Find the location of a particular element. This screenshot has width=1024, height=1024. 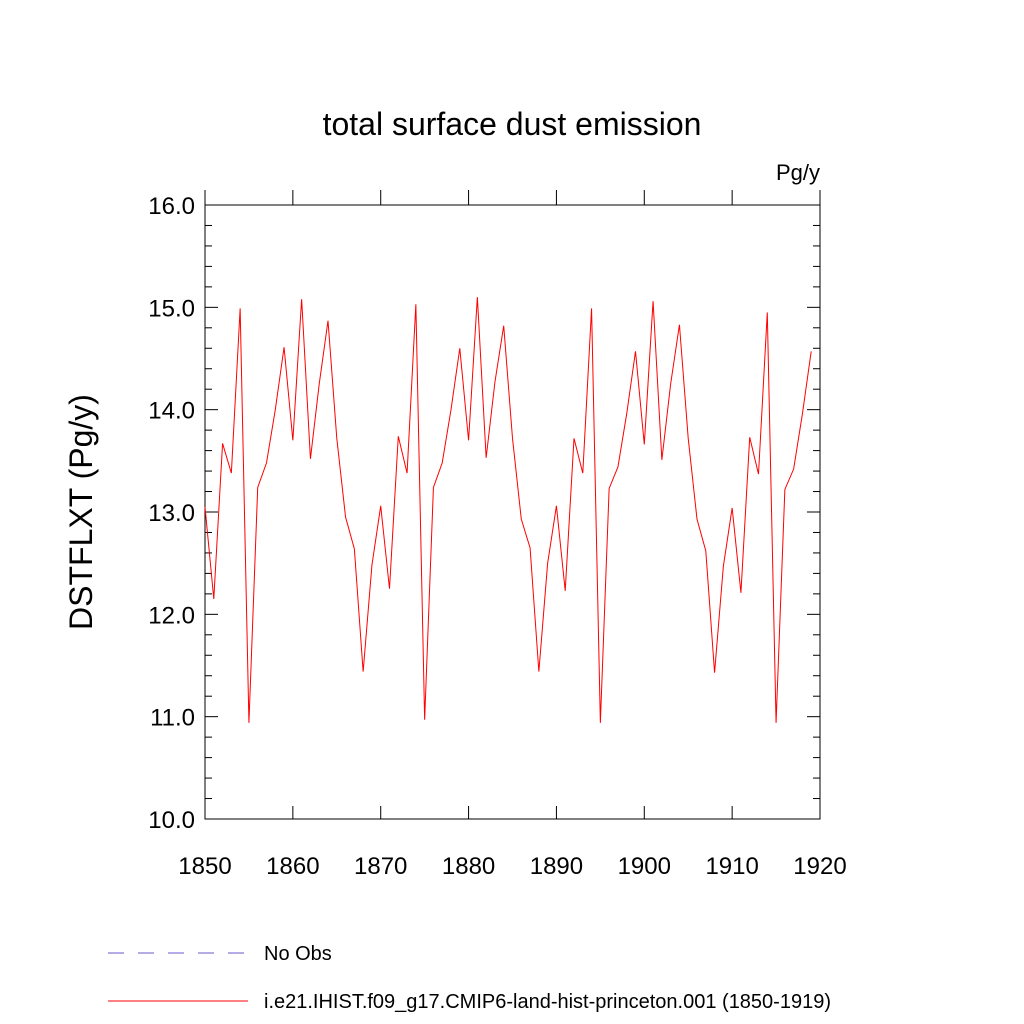

x-tick-label: 1860 is located at coordinates (292, 866).